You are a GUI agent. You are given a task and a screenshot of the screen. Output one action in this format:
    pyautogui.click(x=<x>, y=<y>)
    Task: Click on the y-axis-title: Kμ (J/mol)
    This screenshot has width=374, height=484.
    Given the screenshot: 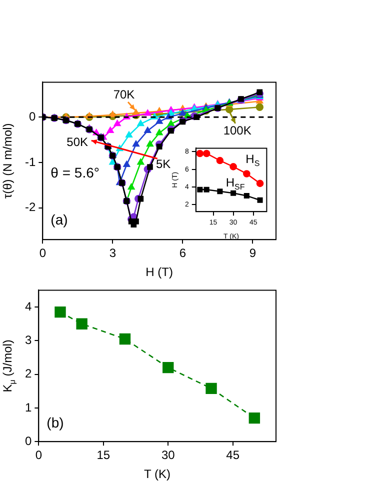 What is the action you would take?
    pyautogui.click(x=8, y=366)
    